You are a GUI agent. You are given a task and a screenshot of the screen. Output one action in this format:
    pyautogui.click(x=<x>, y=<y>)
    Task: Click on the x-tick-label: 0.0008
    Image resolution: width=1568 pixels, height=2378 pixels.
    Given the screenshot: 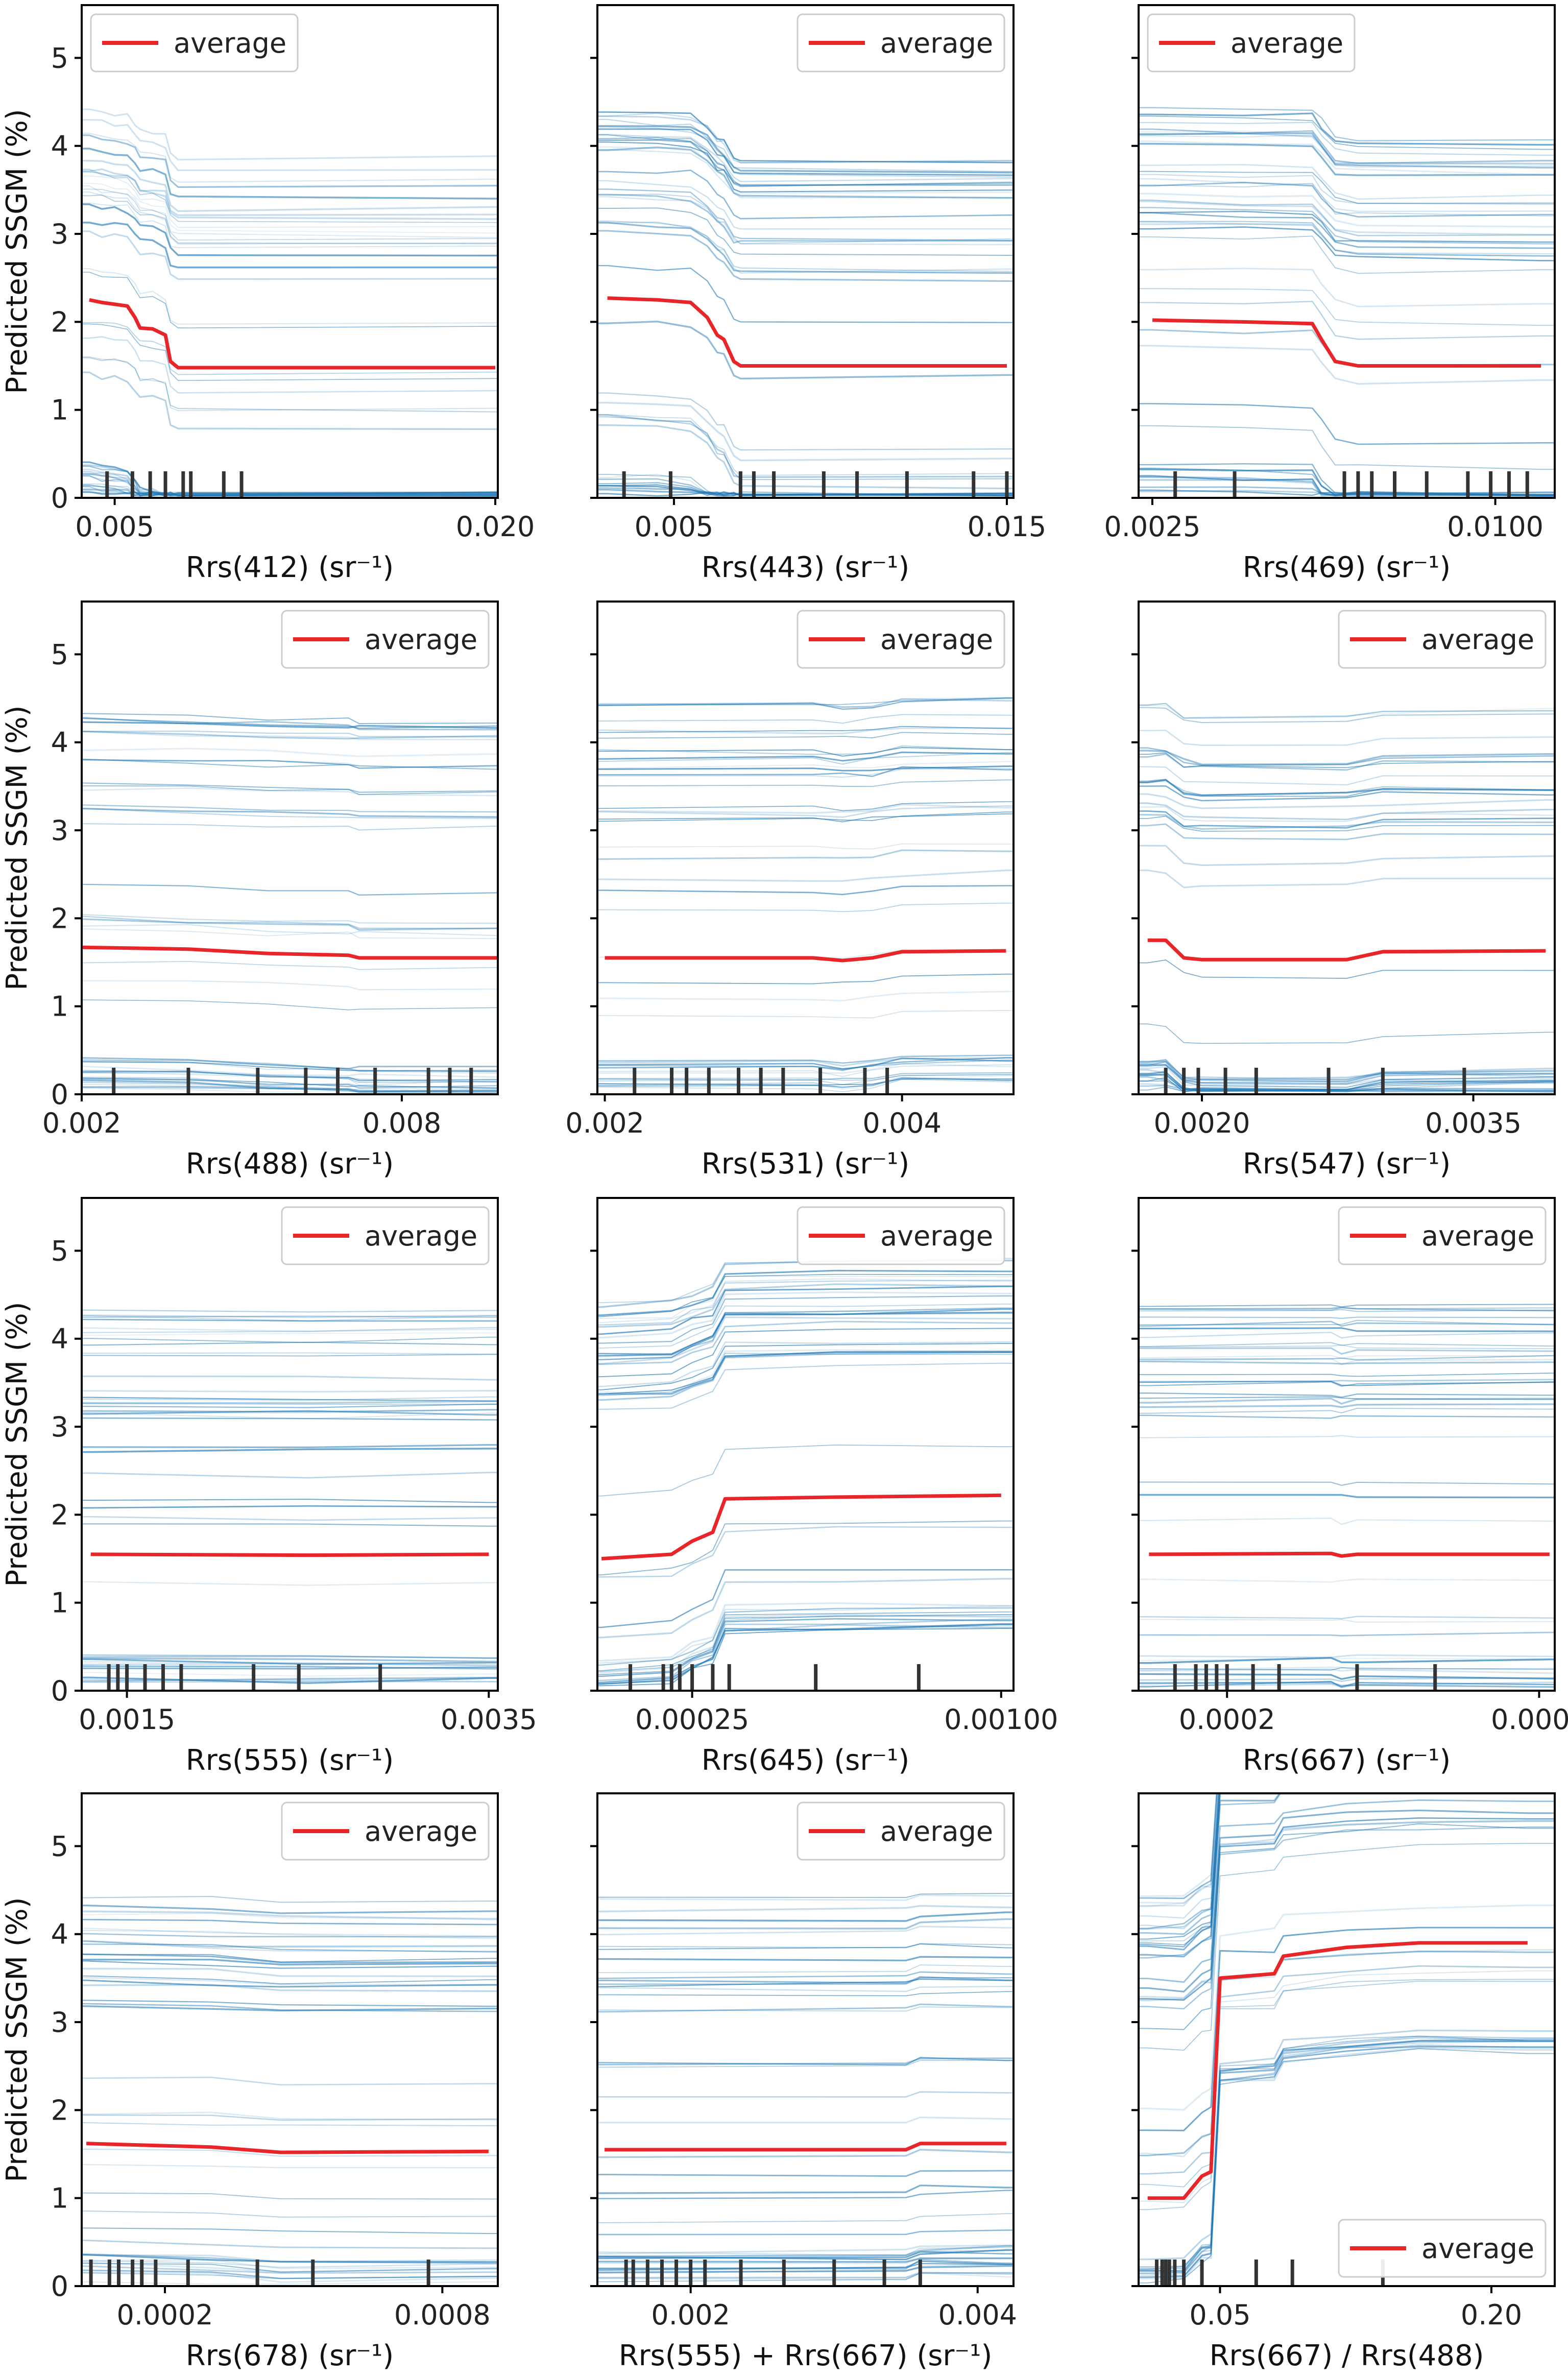 What is the action you would take?
    pyautogui.click(x=442, y=2315)
    